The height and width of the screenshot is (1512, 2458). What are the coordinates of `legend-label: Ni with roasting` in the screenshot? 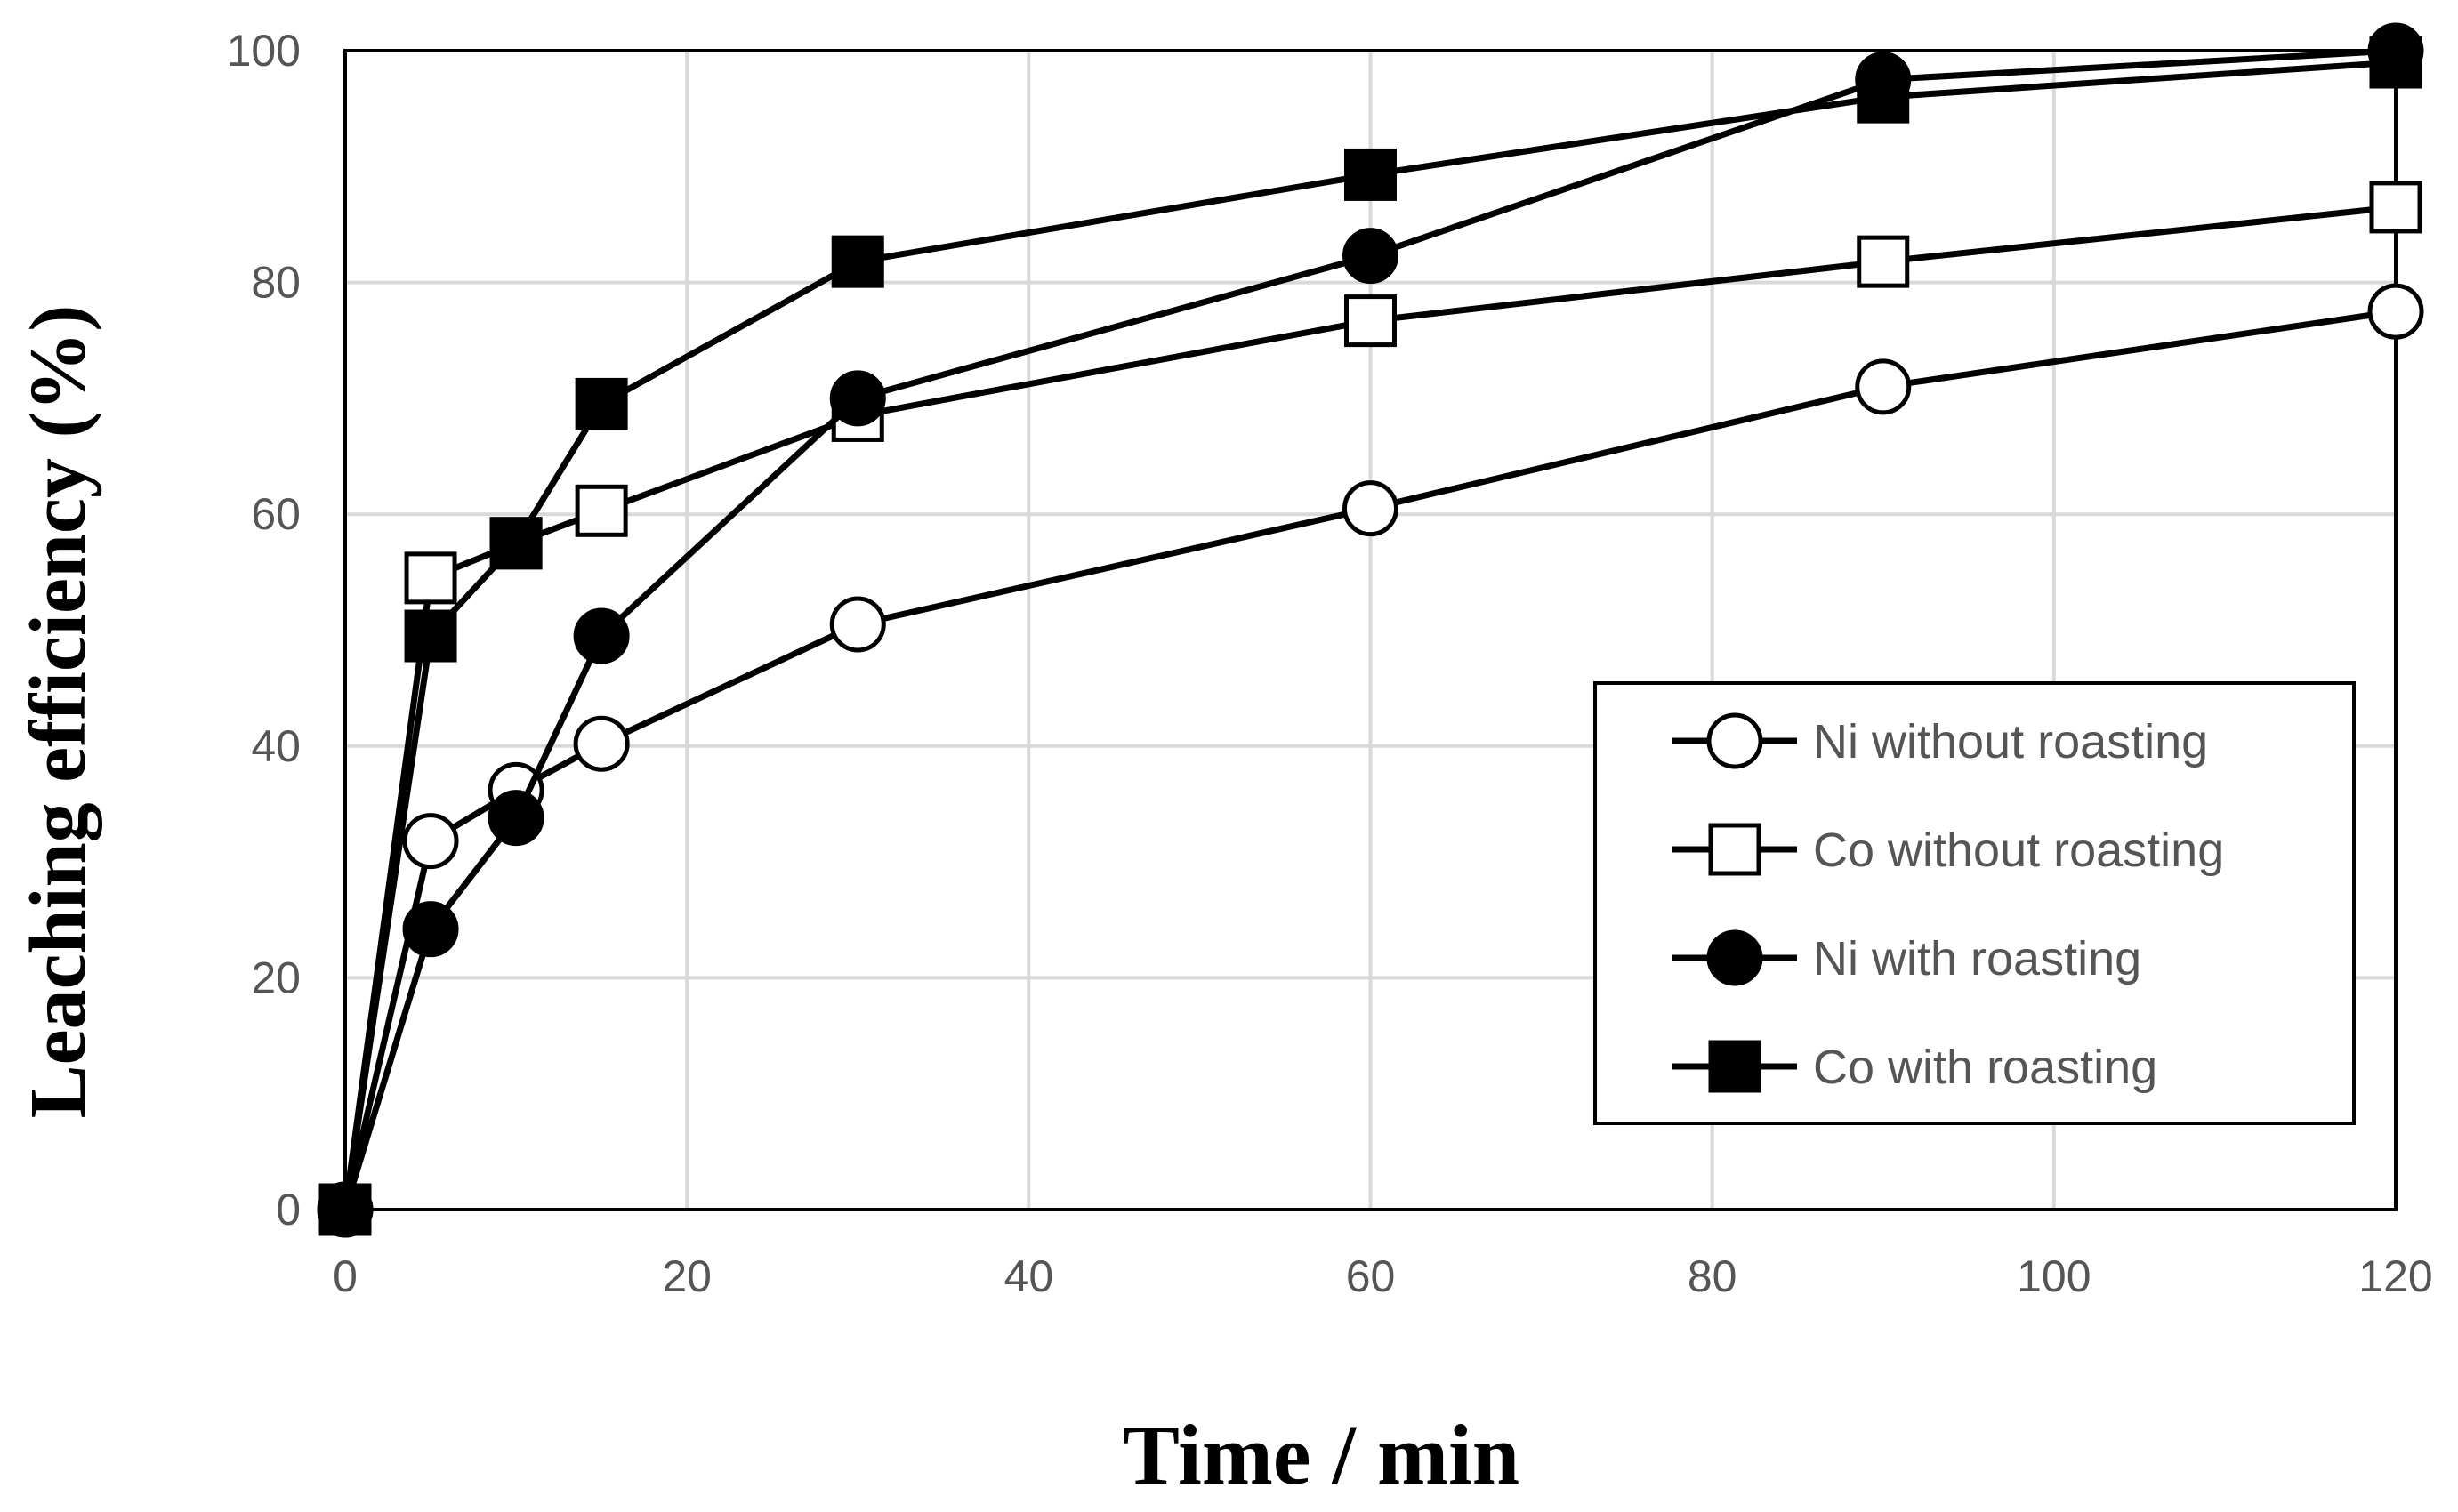 It's located at (1977, 959).